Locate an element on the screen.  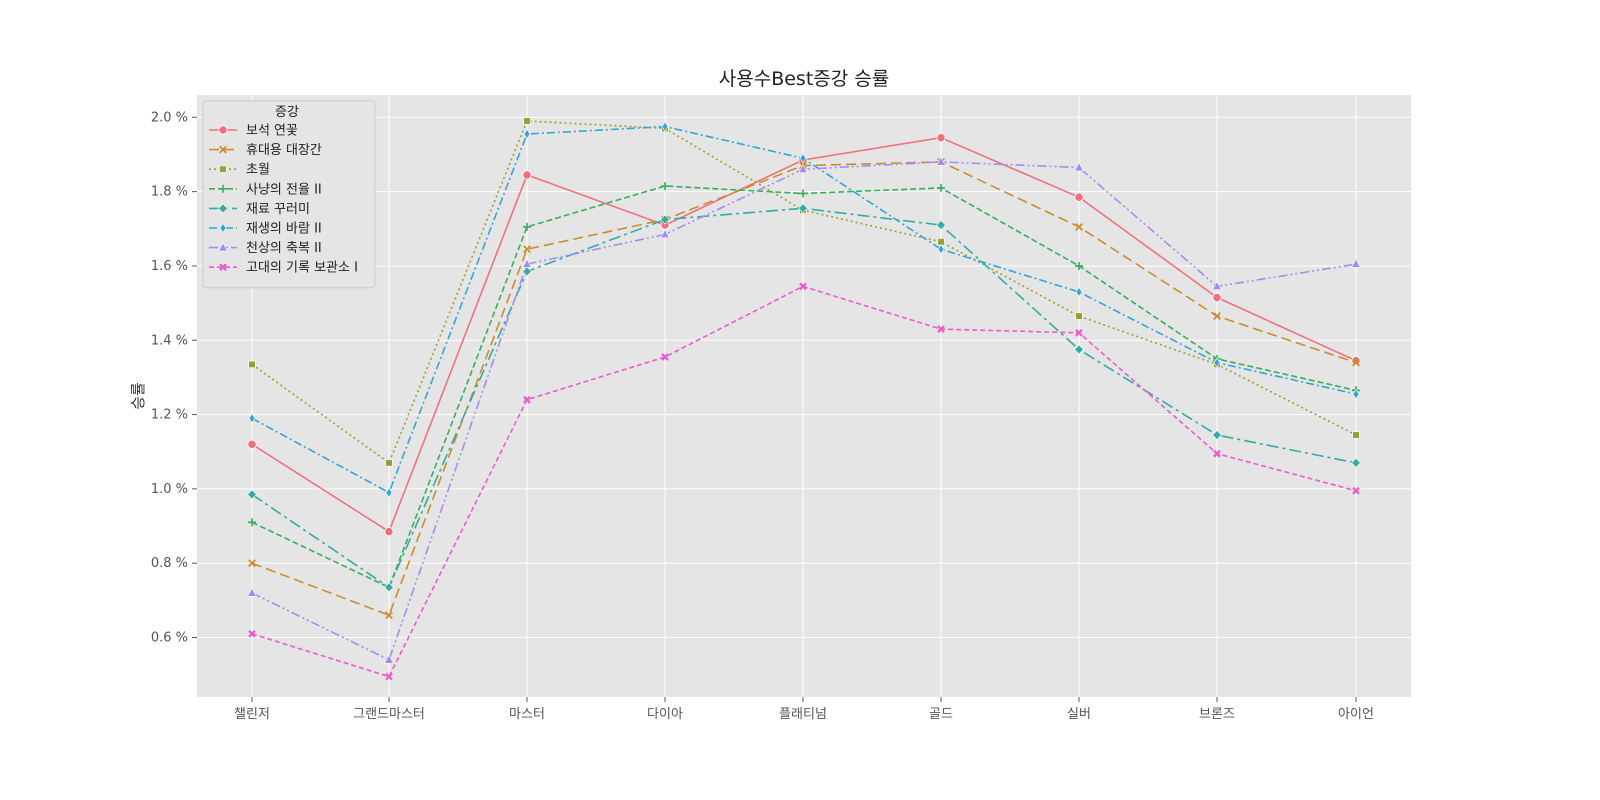
legend-box is located at coordinates (289, 194).